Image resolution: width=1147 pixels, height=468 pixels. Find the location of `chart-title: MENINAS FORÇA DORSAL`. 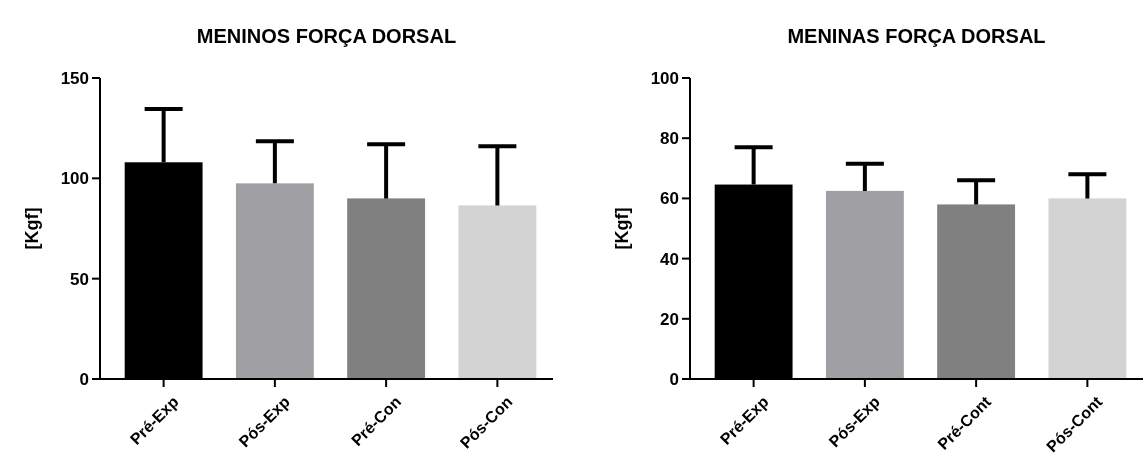

chart-title: MENINAS FORÇA DORSAL is located at coordinates (916, 36).